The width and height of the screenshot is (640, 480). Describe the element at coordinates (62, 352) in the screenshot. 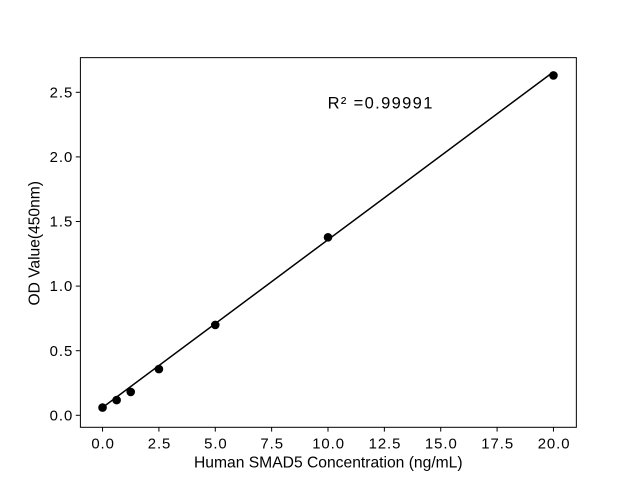

I see `svg-text: 0.5` at that location.